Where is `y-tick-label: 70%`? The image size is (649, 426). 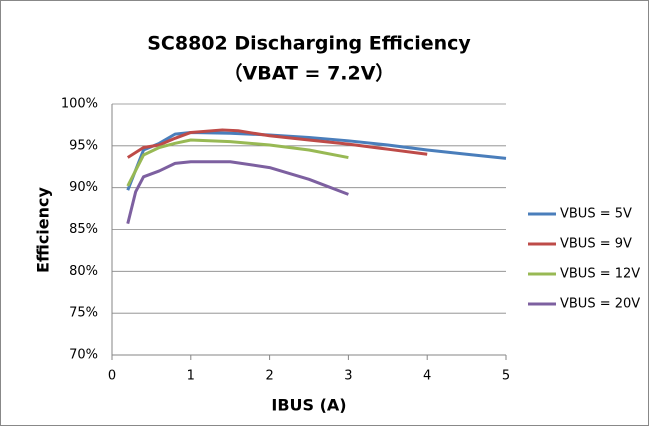
y-tick-label: 70% is located at coordinates (83, 355).